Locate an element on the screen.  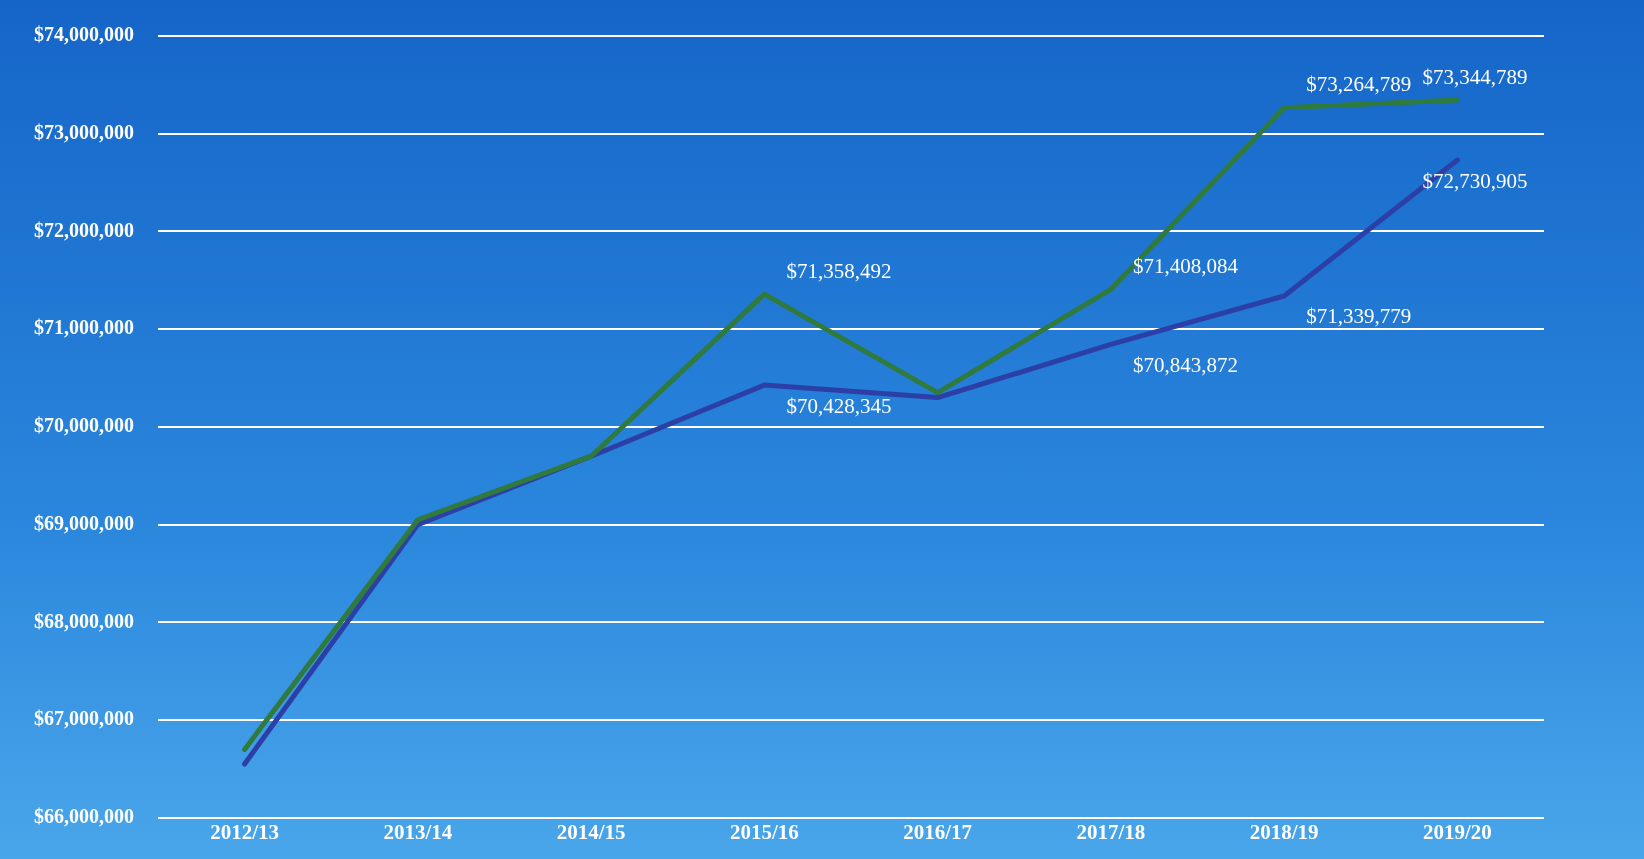
data-label: $73,344,789 is located at coordinates (1475, 76).